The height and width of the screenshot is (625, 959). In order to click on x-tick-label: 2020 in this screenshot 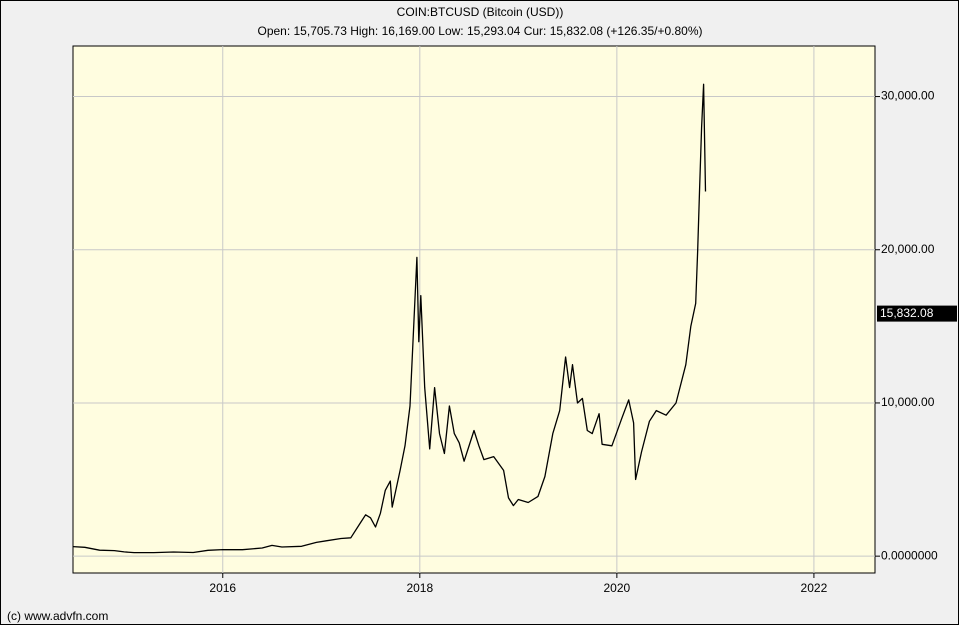, I will do `click(617, 588)`.